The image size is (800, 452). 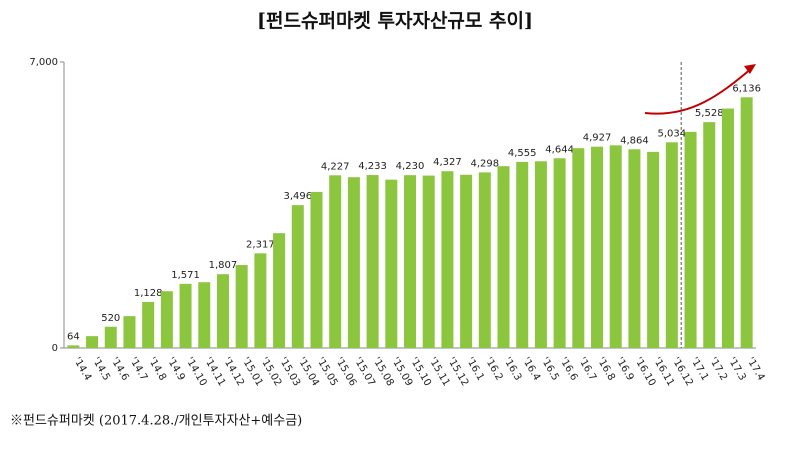 I want to click on y-tick-label: 7,000, so click(x=43, y=62).